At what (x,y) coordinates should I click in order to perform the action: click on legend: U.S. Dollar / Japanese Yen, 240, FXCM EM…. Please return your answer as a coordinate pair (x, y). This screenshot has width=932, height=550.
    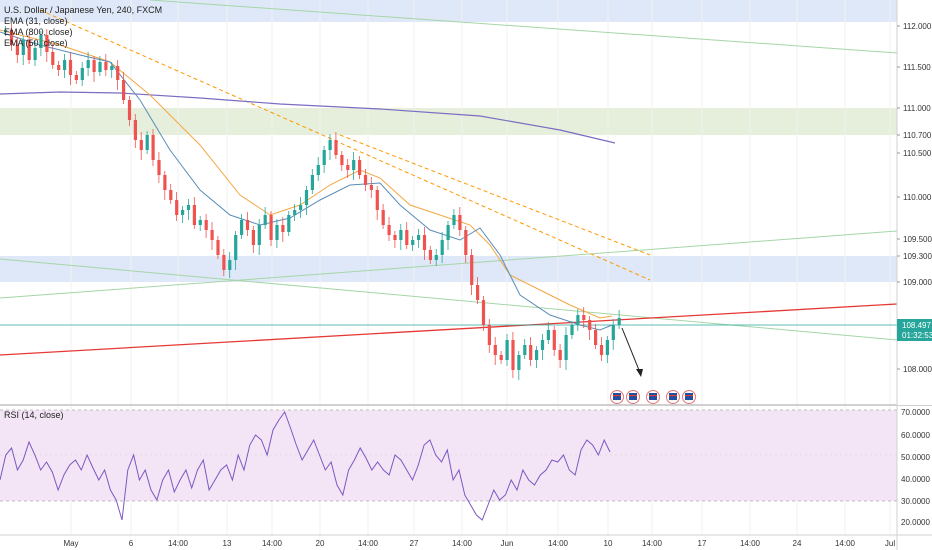
    Looking at the image, I should click on (83, 27).